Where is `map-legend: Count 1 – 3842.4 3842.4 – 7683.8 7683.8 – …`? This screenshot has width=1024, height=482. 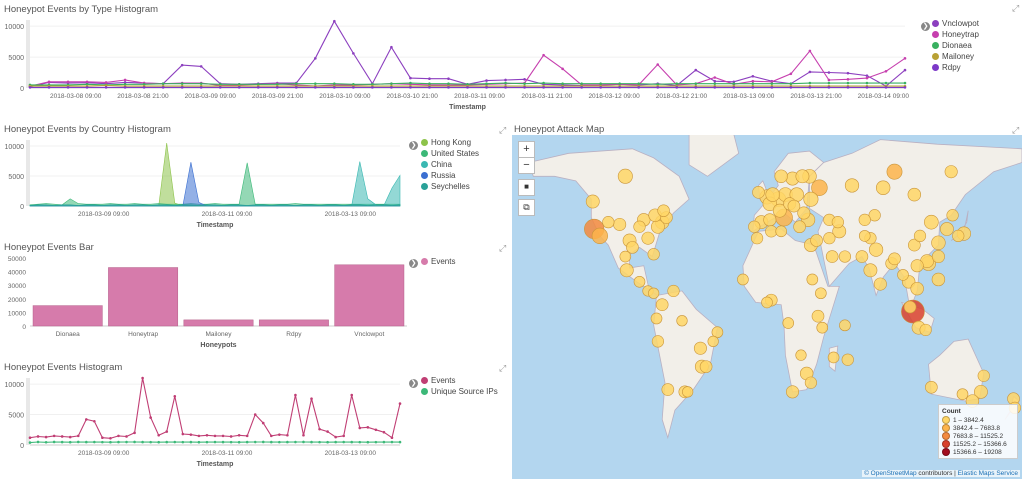
map-legend: Count 1 – 3842.4 3842.4 – 7683.8 7683.8 – … is located at coordinates (978, 431).